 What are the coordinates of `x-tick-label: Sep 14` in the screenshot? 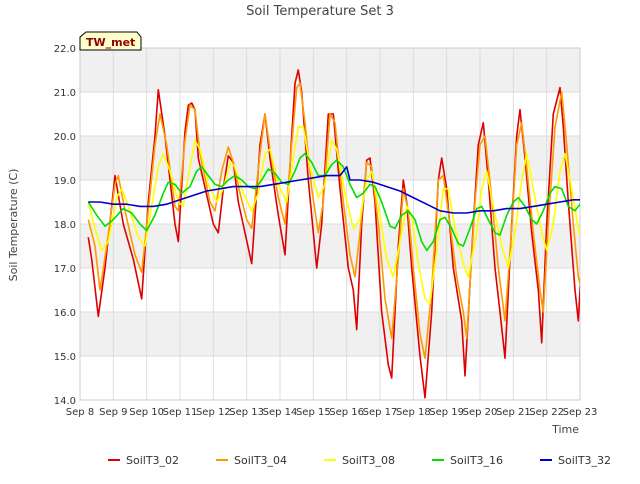 It's located at (280, 412).